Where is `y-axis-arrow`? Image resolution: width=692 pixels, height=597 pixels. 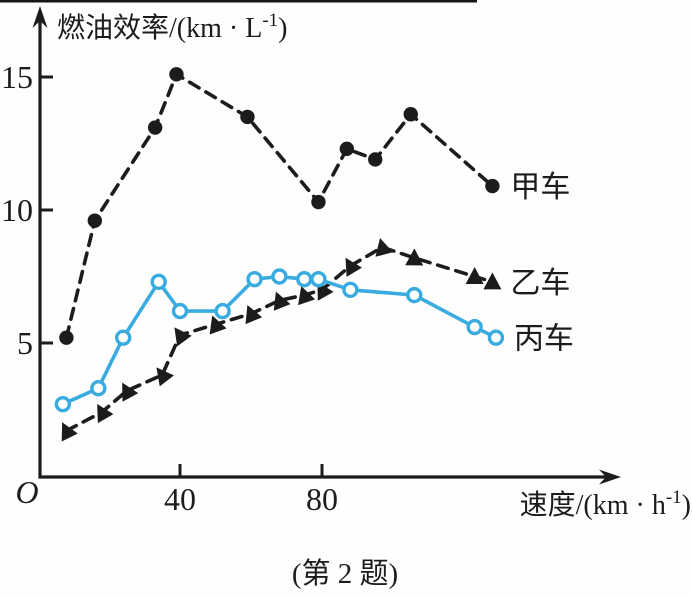
y-axis-arrow is located at coordinates (40, 17).